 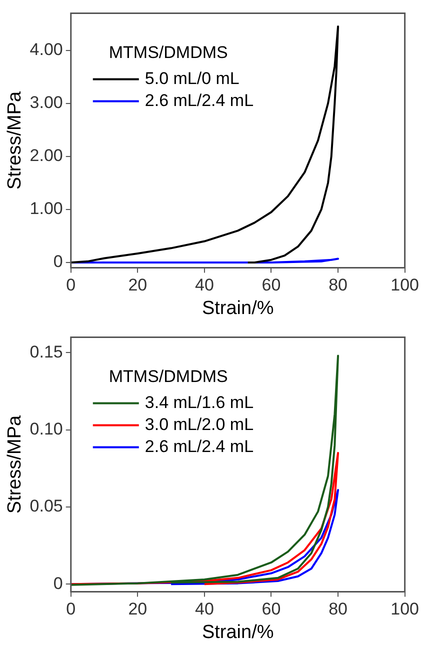 What do you see at coordinates (192, 78) in the screenshot?
I see `legend-label: 5.0 mL/0 mL` at bounding box center [192, 78].